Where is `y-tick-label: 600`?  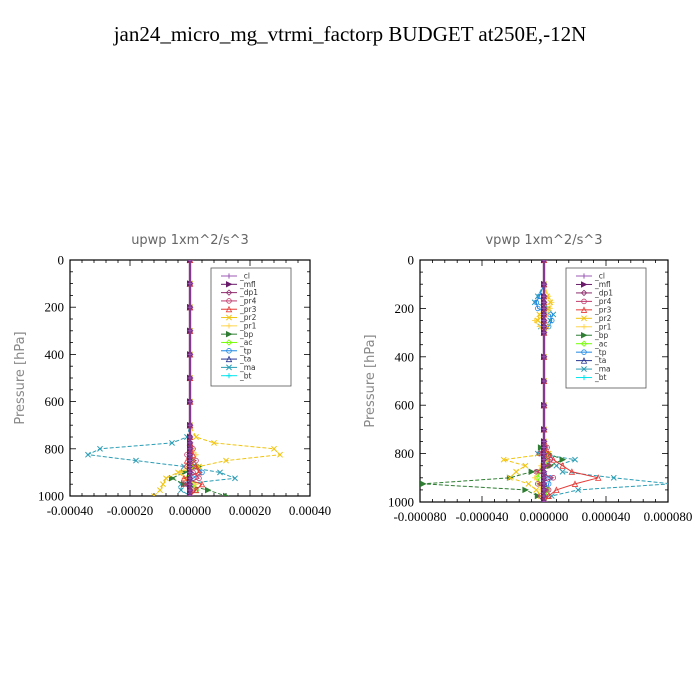
y-tick-label: 600 is located at coordinates (55, 401).